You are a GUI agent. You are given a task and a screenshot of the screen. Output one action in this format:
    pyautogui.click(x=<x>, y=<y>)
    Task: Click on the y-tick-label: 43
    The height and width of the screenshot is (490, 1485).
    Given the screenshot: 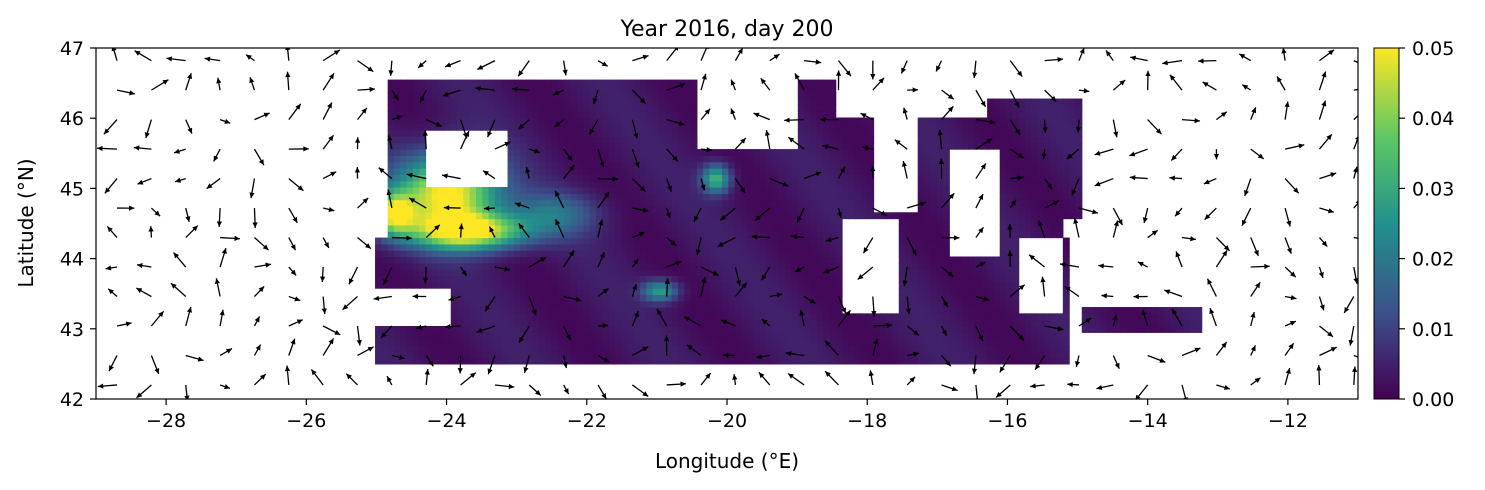 What is the action you would take?
    pyautogui.click(x=72, y=330)
    